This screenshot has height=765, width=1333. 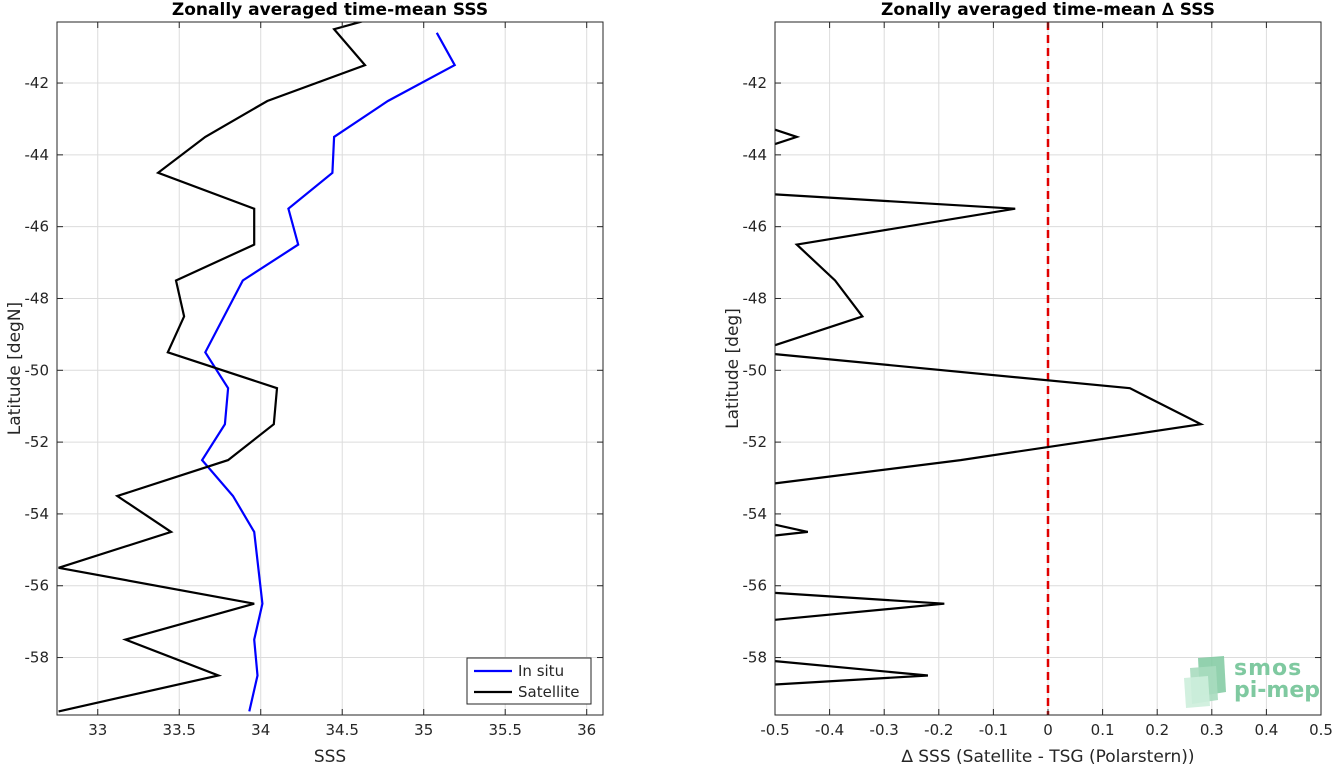 I want to click on panel1-legend-label: Satellite, so click(x=548, y=692).